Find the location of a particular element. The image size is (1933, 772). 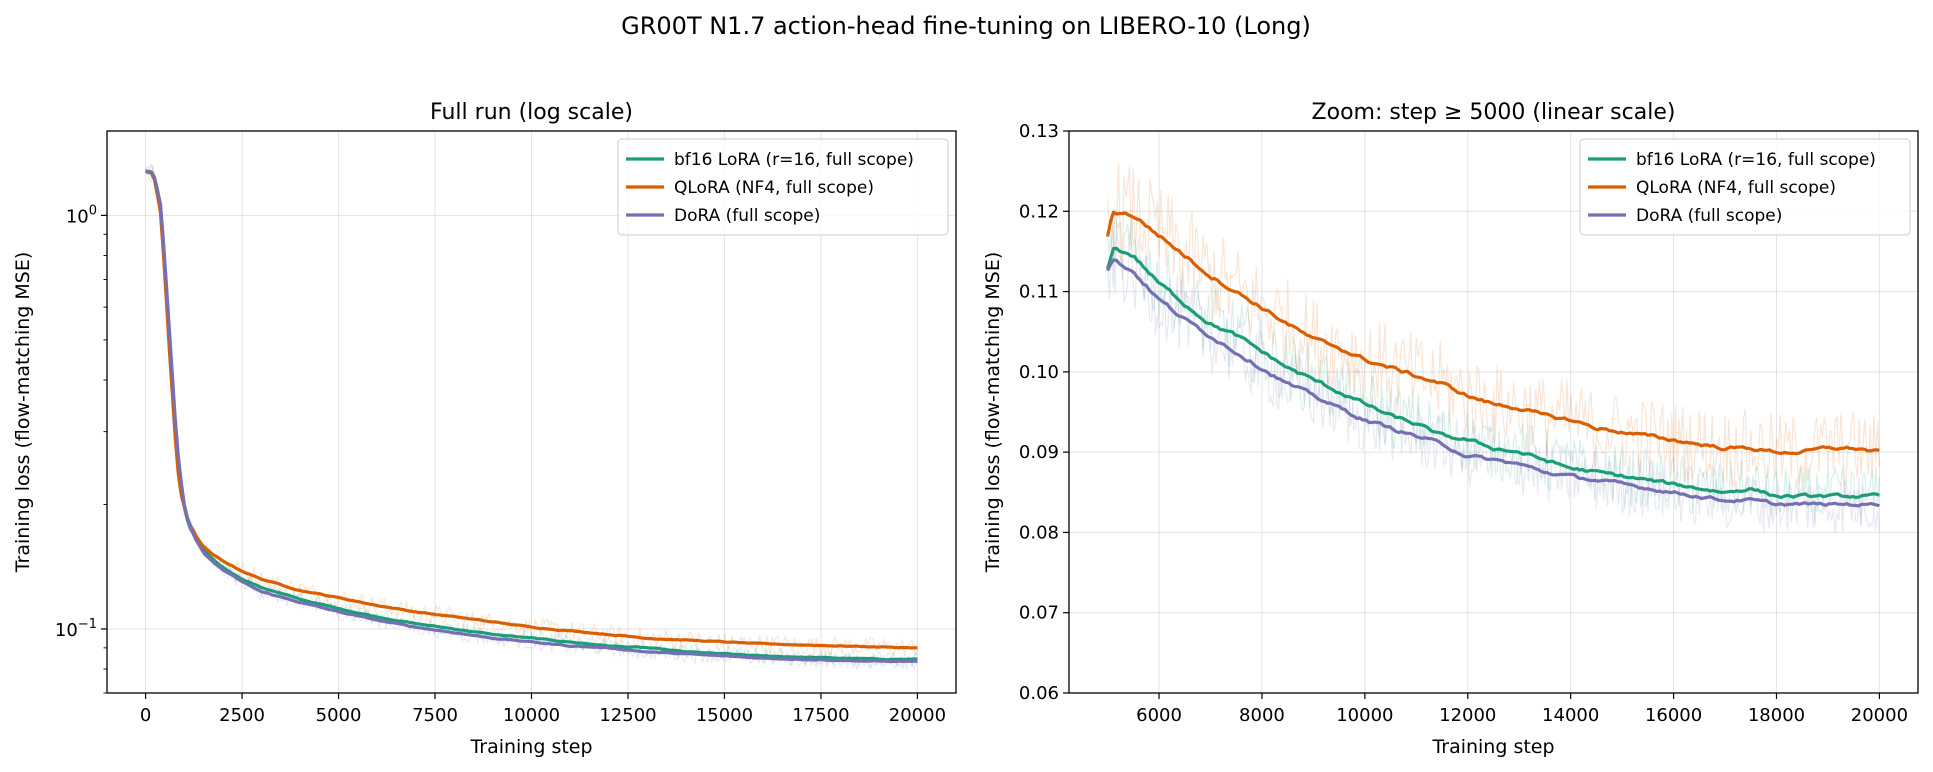

right-chart-title: Zoom: step ≥ 5000 (linear scale) is located at coordinates (1494, 112).